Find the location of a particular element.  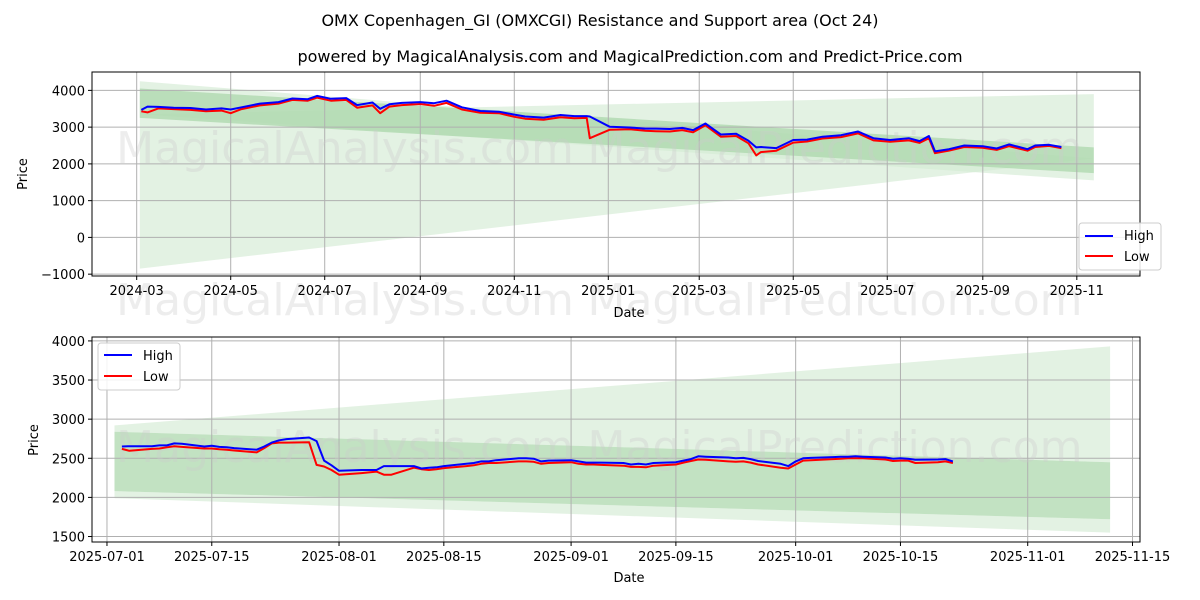

bottom-xtick-label-6: 2025-10-01 is located at coordinates (796, 557).